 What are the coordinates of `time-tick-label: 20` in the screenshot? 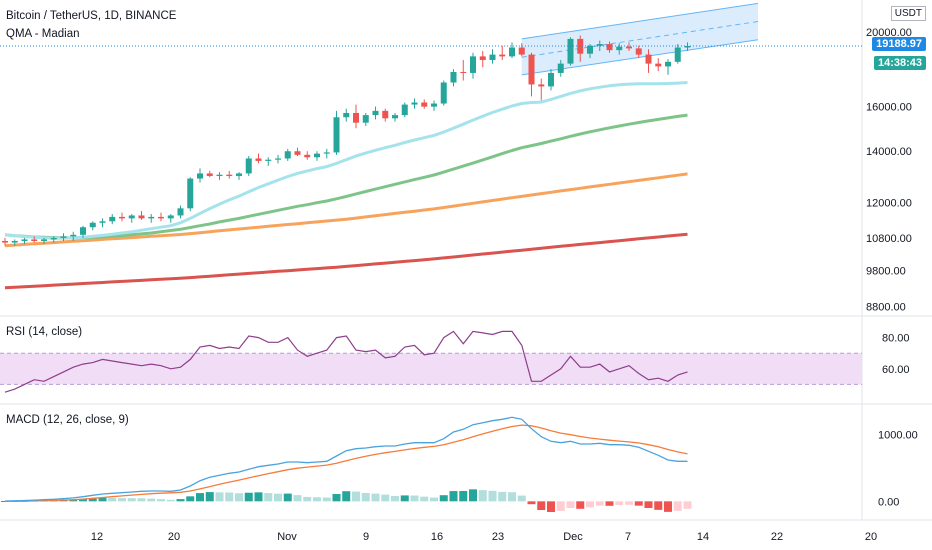 It's located at (871, 537).